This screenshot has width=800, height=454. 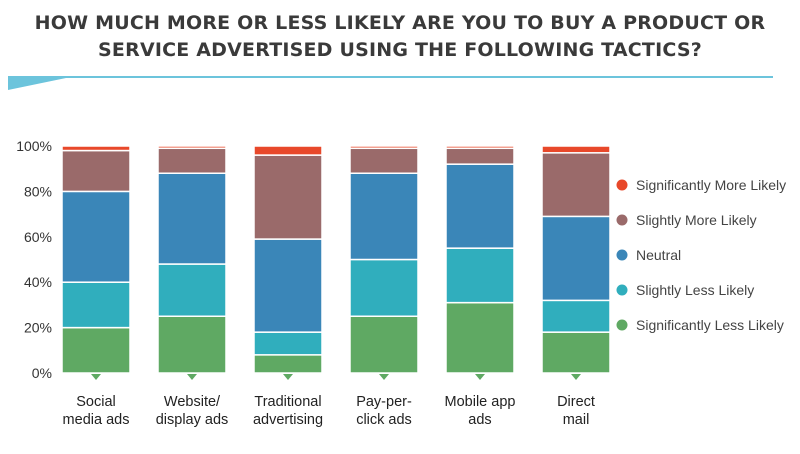 I want to click on x-category-label: mail, so click(x=576, y=420).